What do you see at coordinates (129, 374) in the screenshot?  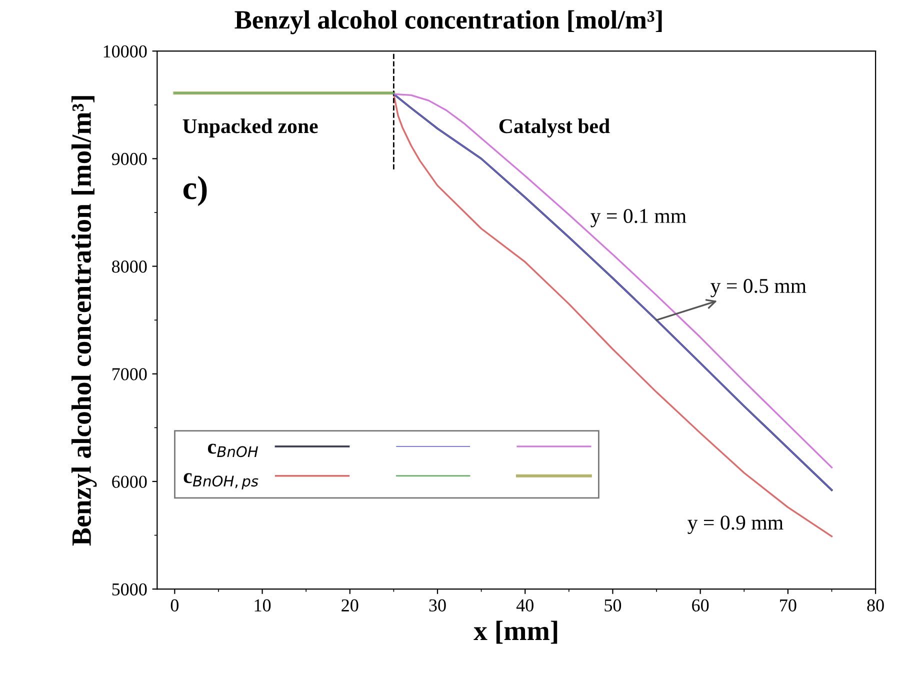 I see `y-tick-label: 7000` at bounding box center [129, 374].